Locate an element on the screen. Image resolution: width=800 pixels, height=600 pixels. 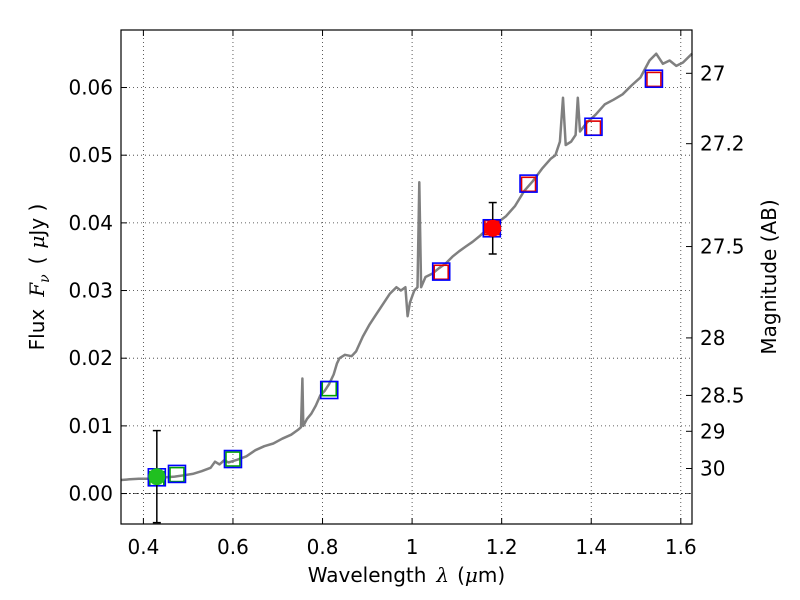
y-axis-open-paren: ( is located at coordinates (37, 261).